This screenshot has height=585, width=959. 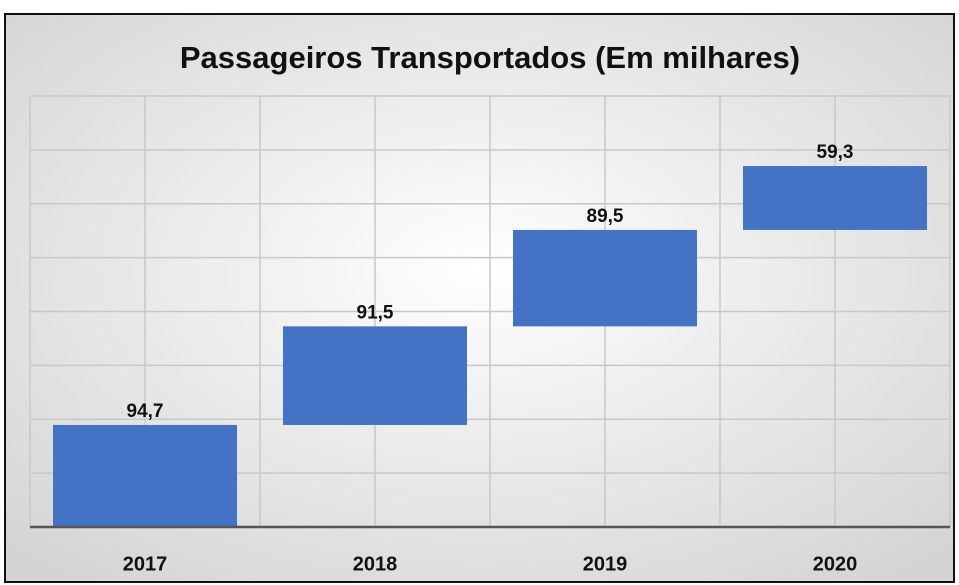 I want to click on value-label: 94,7, so click(x=145, y=411).